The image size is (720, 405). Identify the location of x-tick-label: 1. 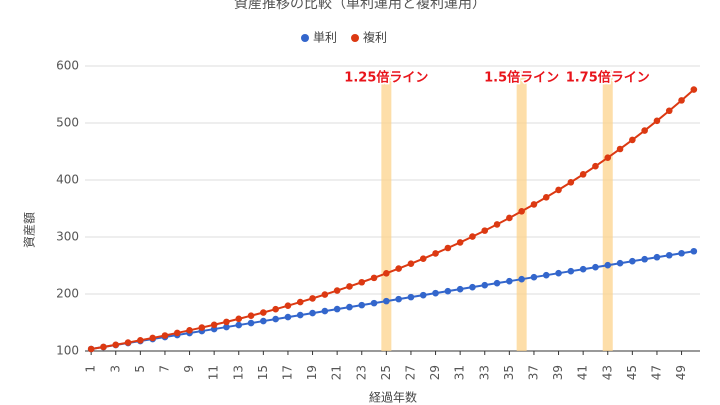
(91, 369).